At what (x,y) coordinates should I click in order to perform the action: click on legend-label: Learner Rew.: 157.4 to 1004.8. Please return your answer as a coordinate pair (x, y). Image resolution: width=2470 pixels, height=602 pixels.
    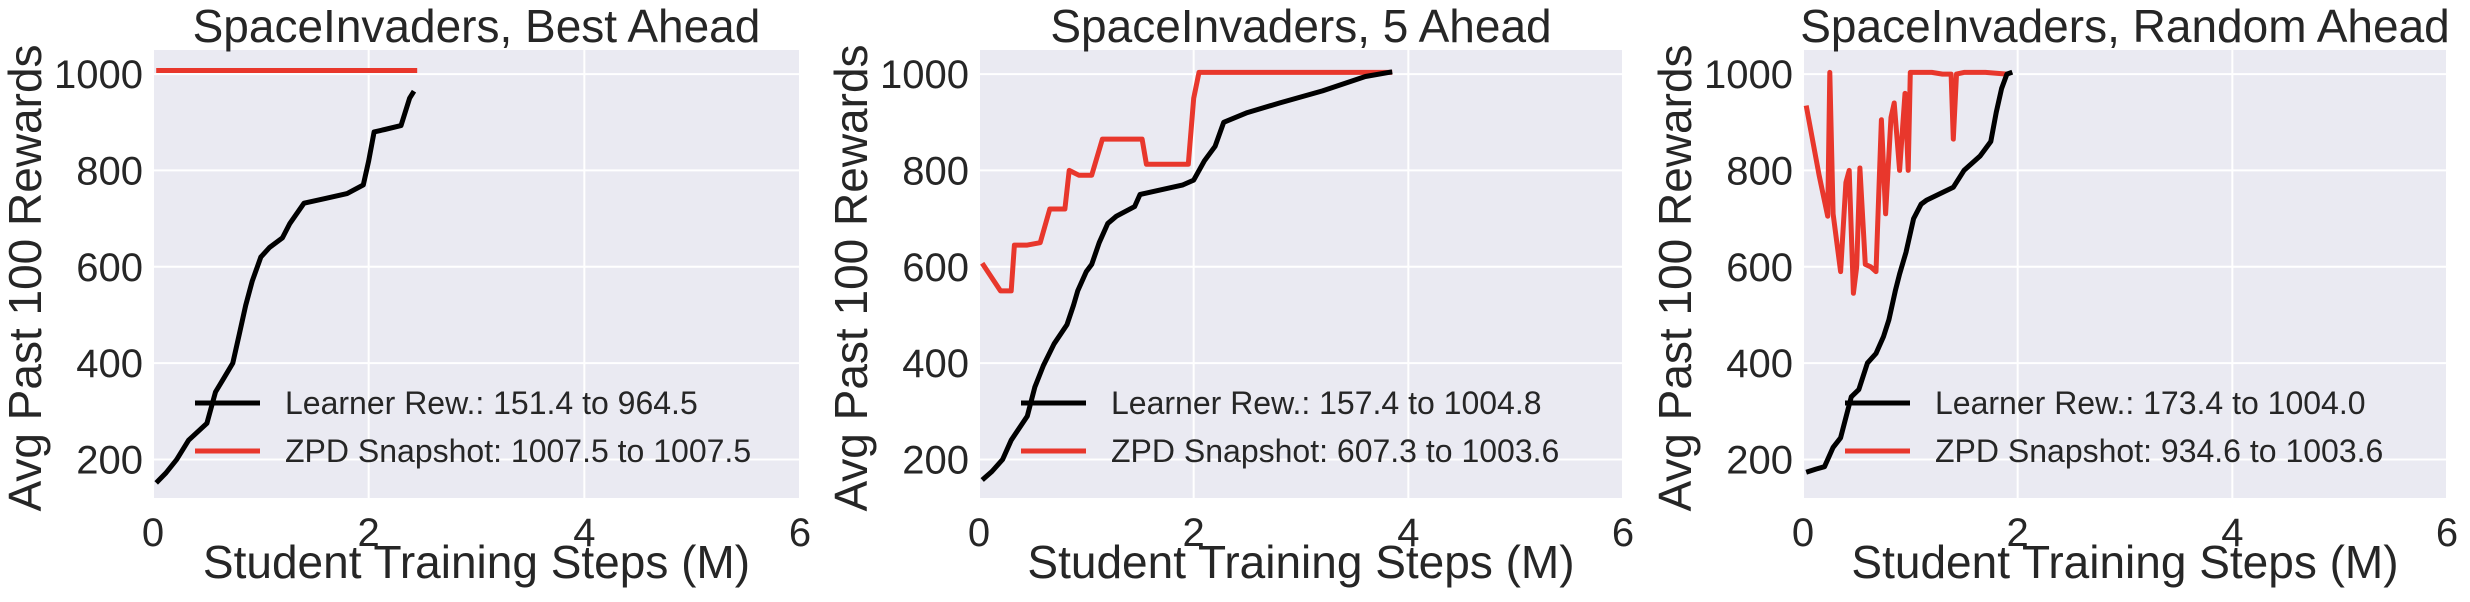
    Looking at the image, I should click on (1326, 403).